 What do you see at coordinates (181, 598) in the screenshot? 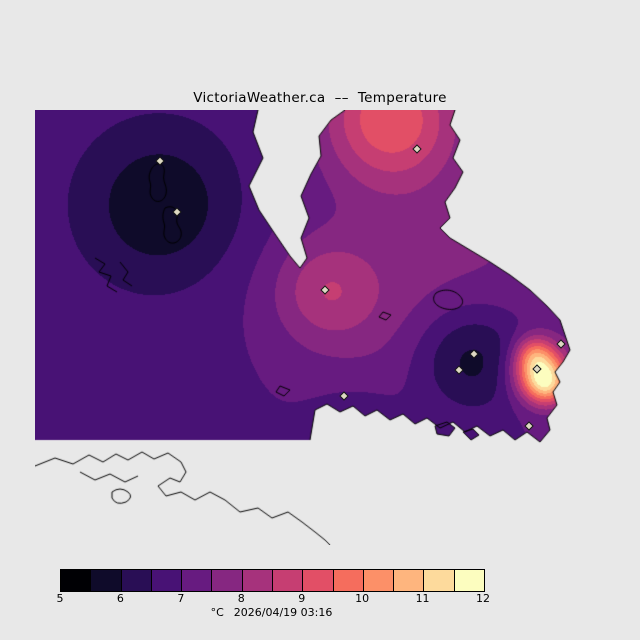
I see `colorbar-tick-label: 7` at bounding box center [181, 598].